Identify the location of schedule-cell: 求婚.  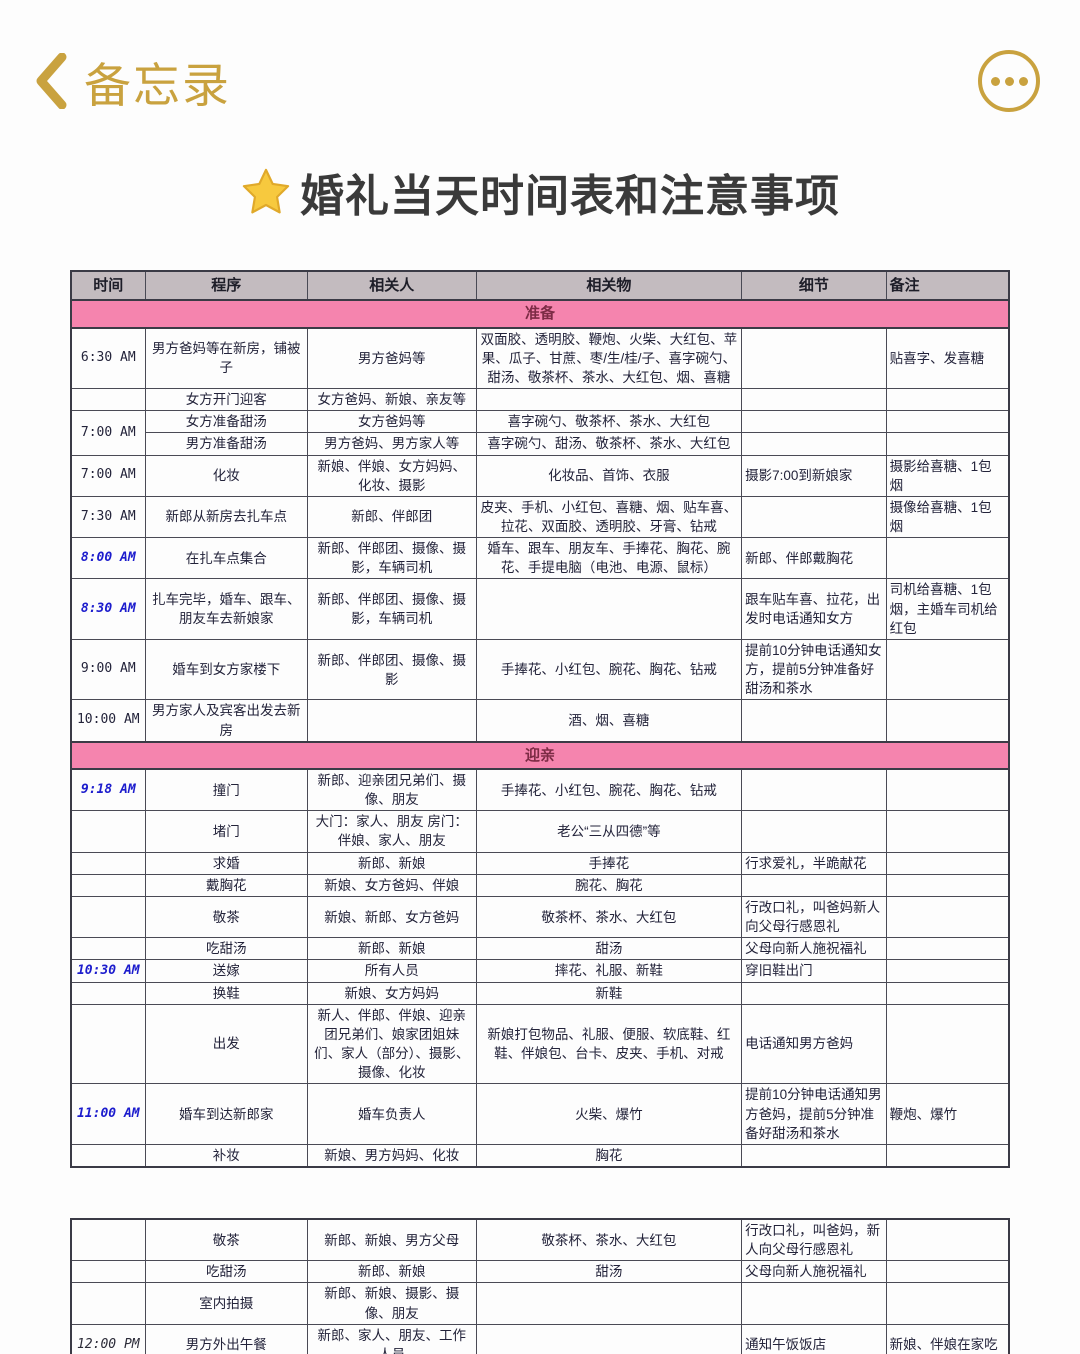
(226, 863).